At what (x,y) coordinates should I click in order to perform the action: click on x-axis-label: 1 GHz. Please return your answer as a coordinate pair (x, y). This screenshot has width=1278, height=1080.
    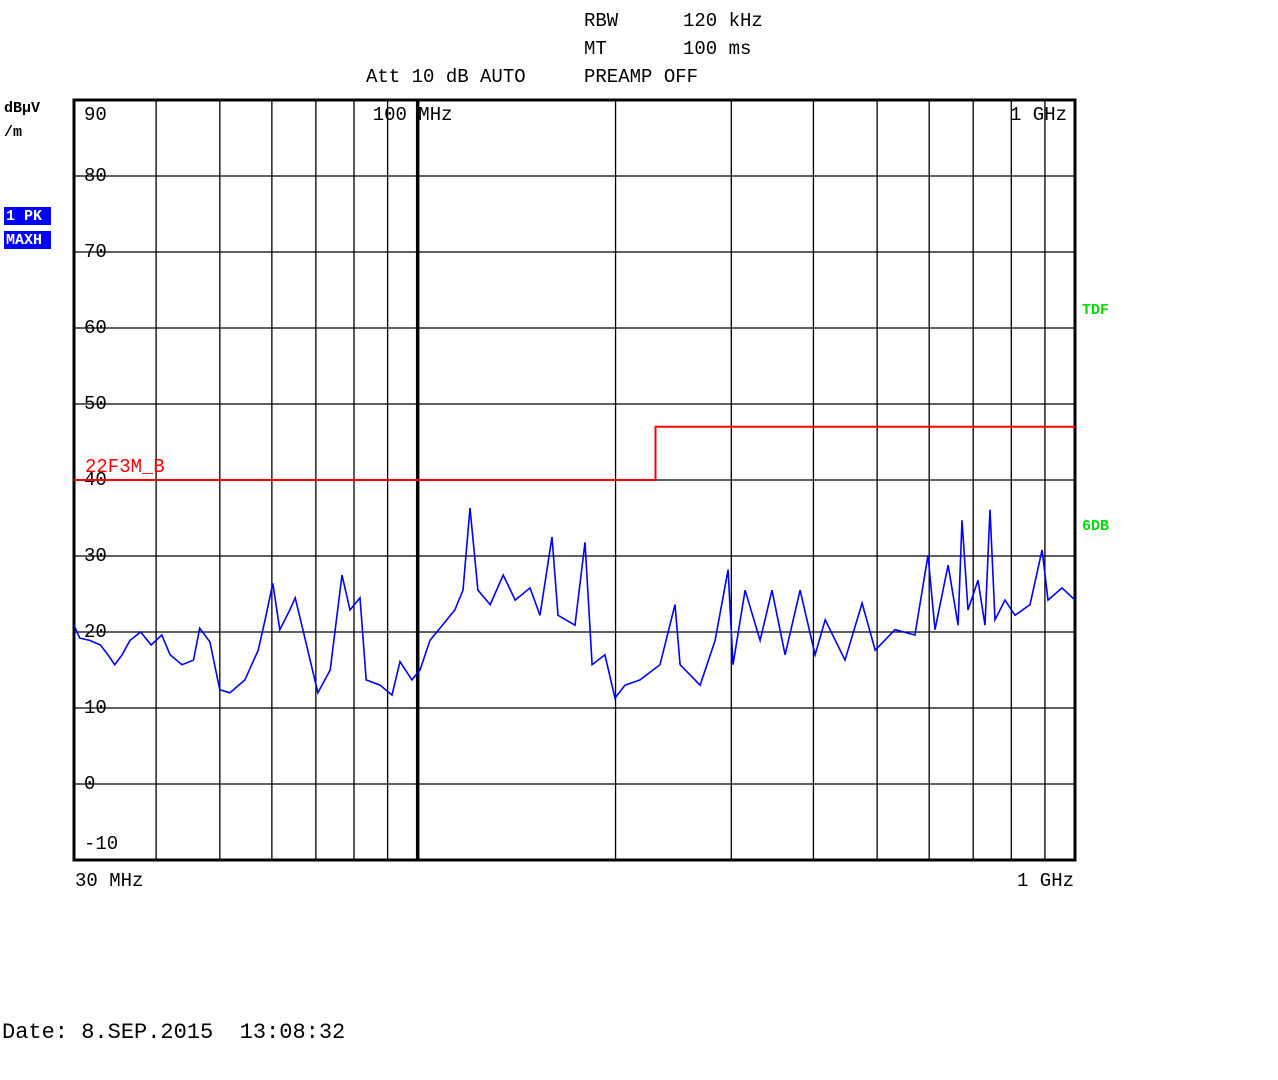
    Looking at the image, I should click on (1045, 881).